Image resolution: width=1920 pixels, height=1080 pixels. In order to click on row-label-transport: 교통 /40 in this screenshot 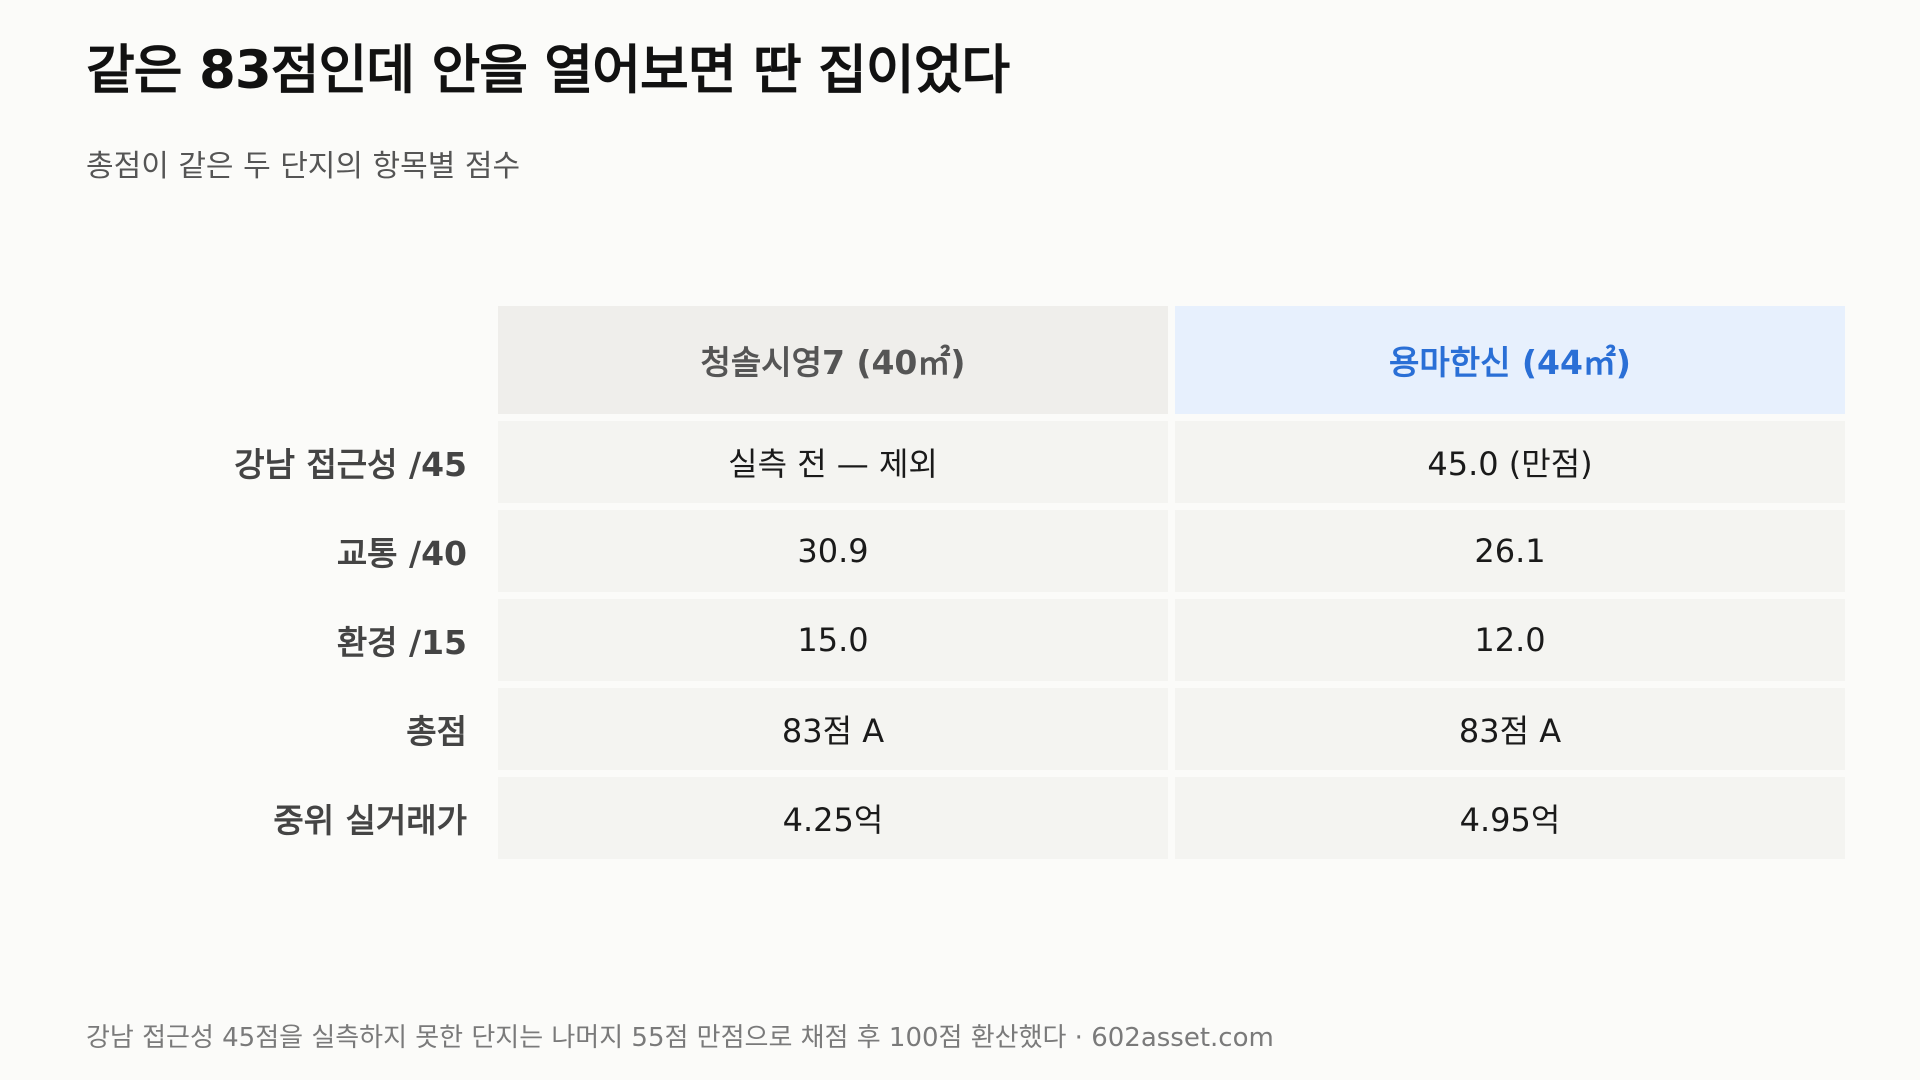, I will do `click(401, 553)`.